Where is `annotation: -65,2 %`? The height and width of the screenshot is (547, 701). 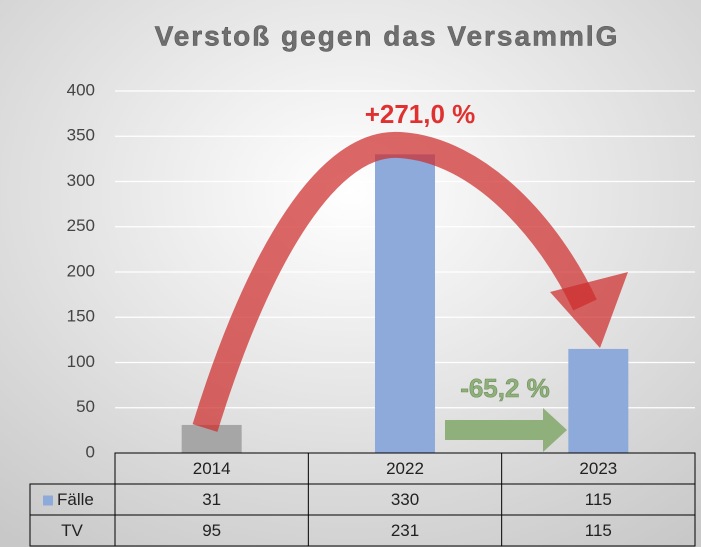 annotation: -65,2 % is located at coordinates (505, 388).